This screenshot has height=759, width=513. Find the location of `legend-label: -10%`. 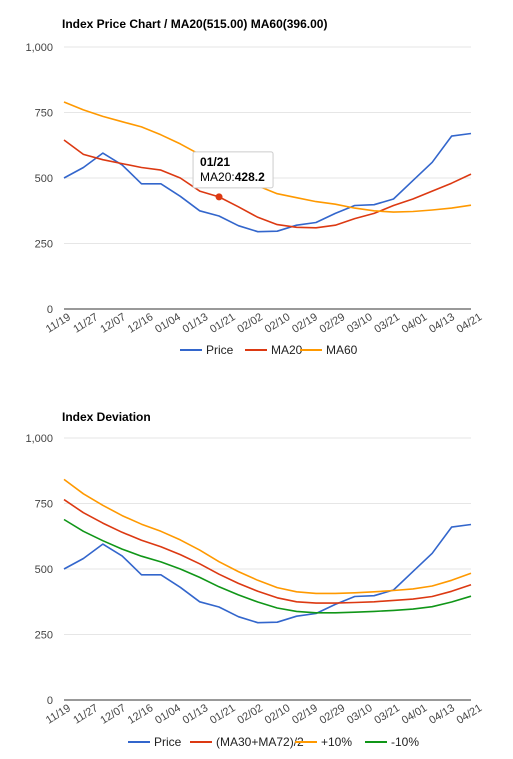

legend-label: -10% is located at coordinates (405, 742).